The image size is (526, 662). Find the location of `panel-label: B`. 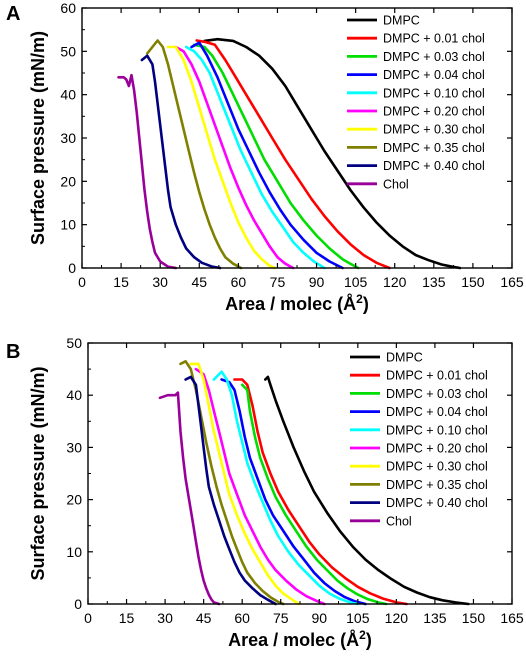

panel-label: B is located at coordinates (13, 352).